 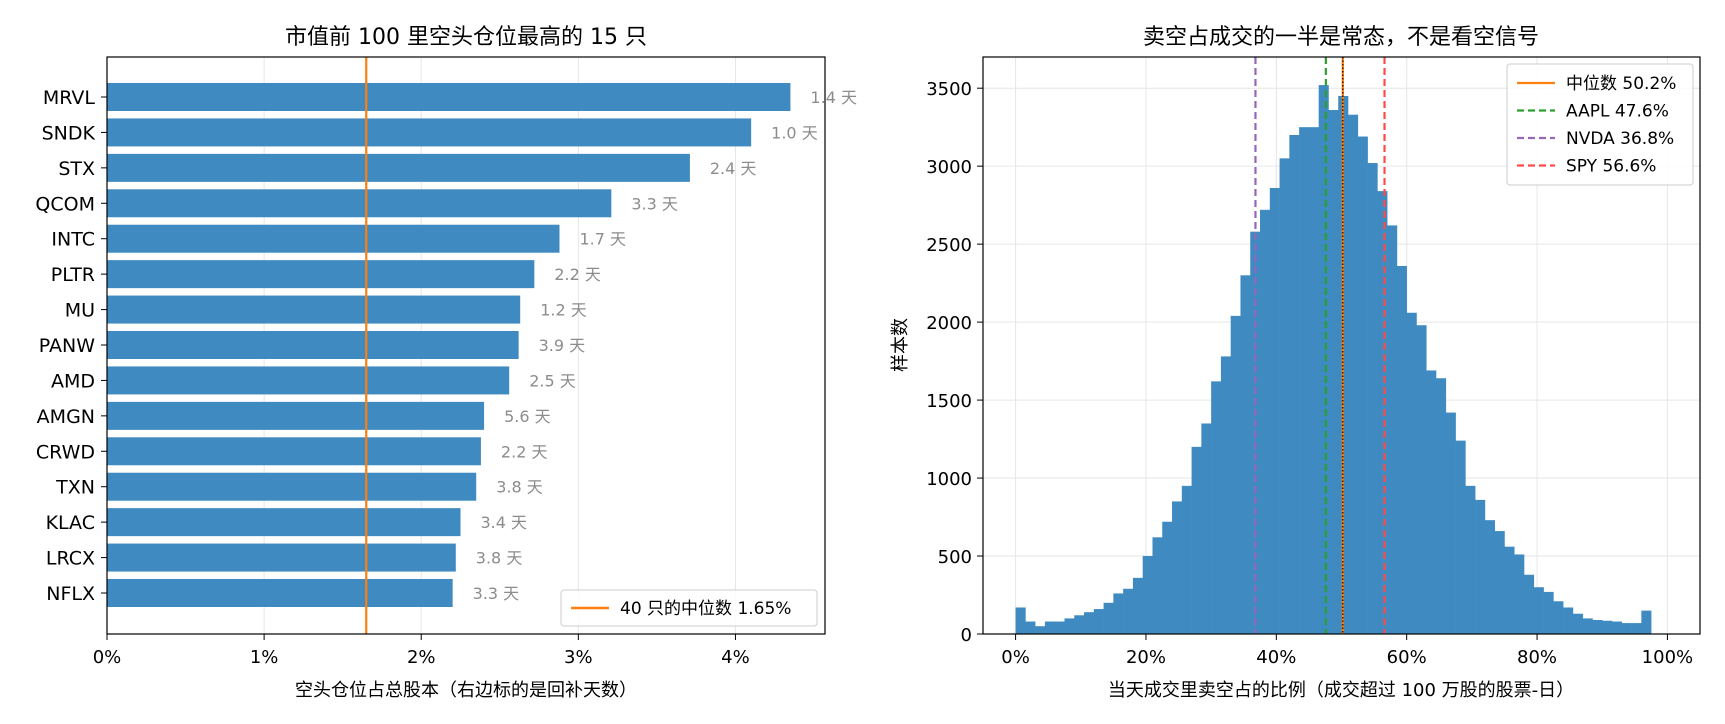 What do you see at coordinates (67, 346) in the screenshot?
I see `left-y-tick-label: PANW` at bounding box center [67, 346].